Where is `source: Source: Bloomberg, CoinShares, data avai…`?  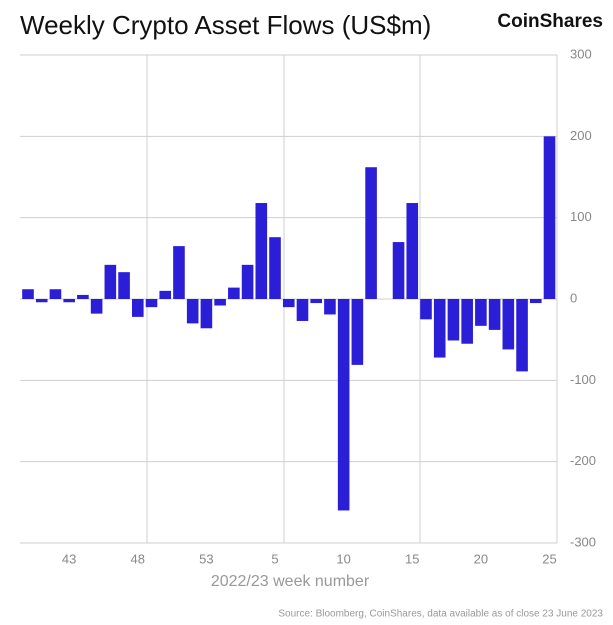
source: Source: Bloomberg, CoinShares, data avai… is located at coordinates (440, 614).